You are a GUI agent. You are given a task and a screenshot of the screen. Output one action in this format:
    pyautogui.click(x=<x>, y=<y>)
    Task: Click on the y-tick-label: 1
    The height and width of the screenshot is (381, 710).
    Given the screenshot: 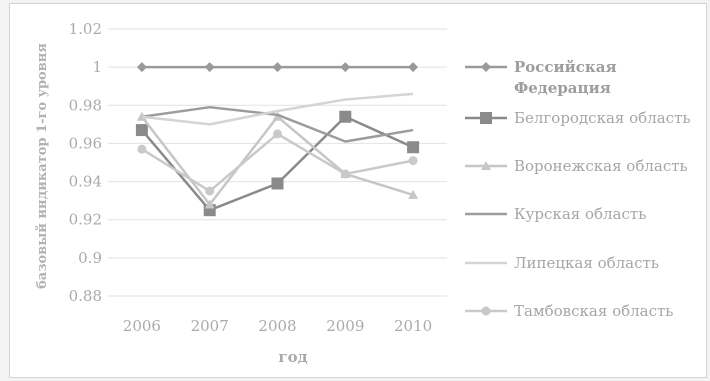 What is the action you would take?
    pyautogui.click(x=97, y=67)
    